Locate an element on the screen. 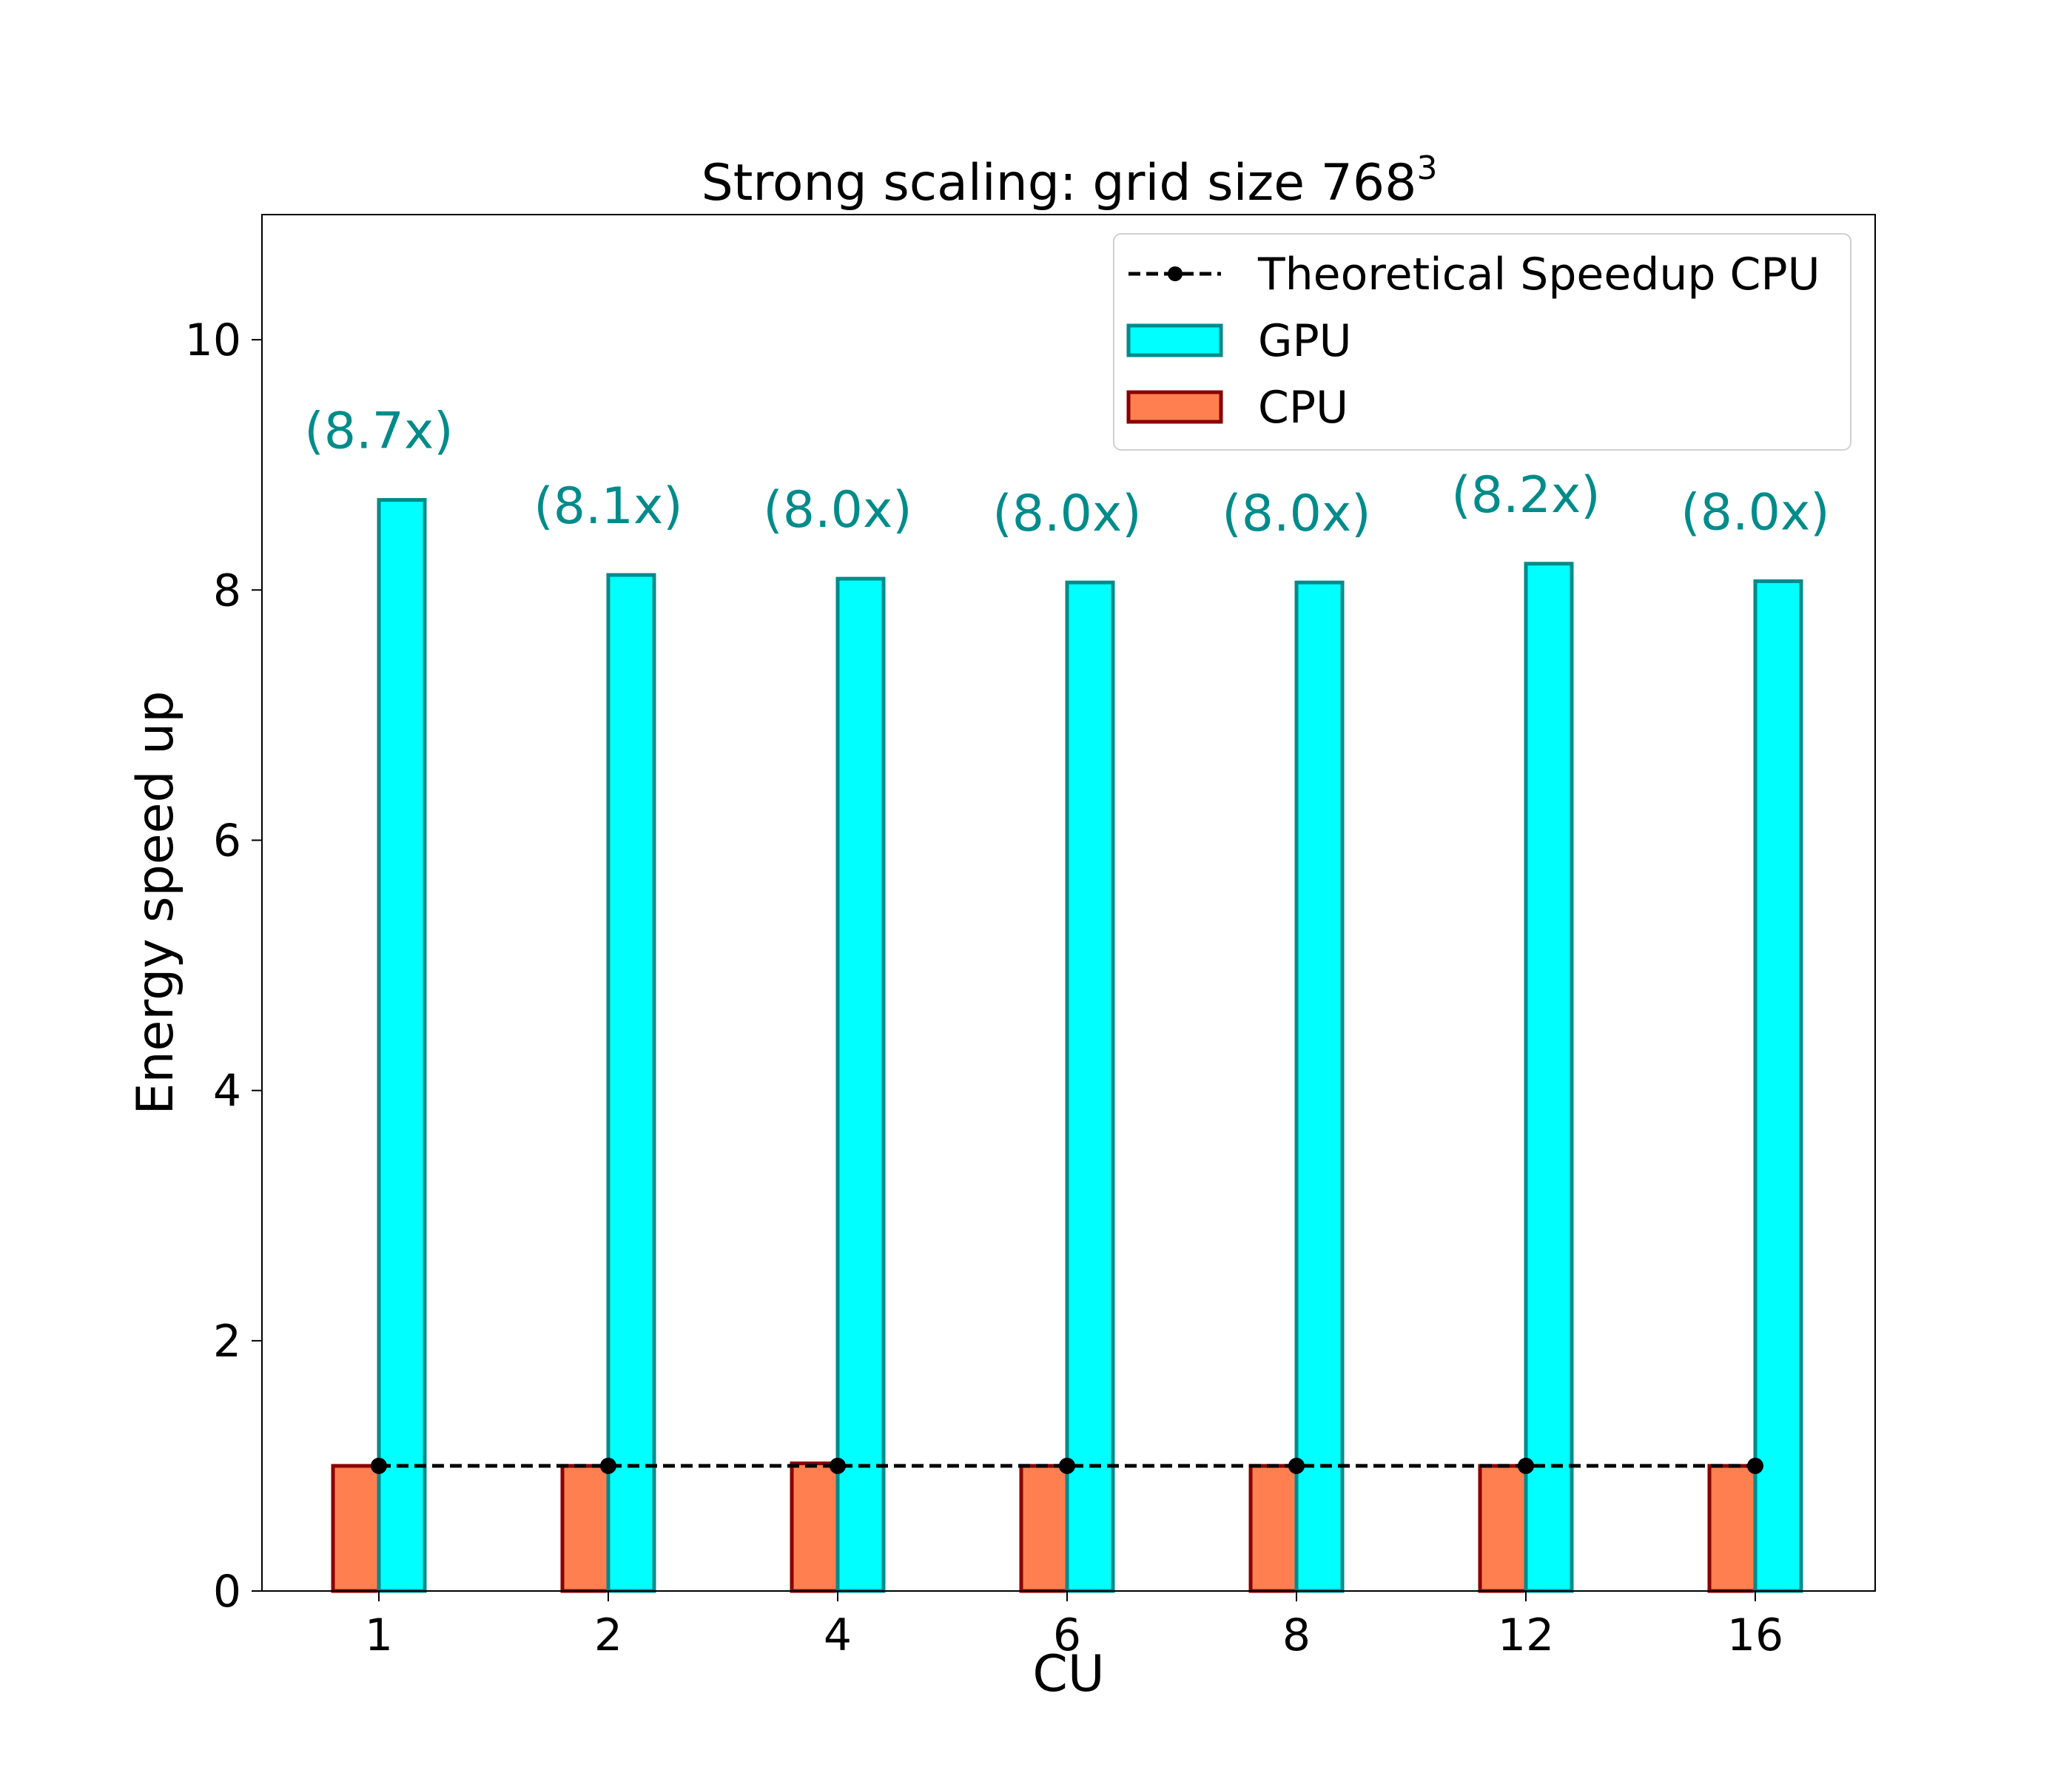  gpu-annotation-1: (8.7x) is located at coordinates (378, 432).